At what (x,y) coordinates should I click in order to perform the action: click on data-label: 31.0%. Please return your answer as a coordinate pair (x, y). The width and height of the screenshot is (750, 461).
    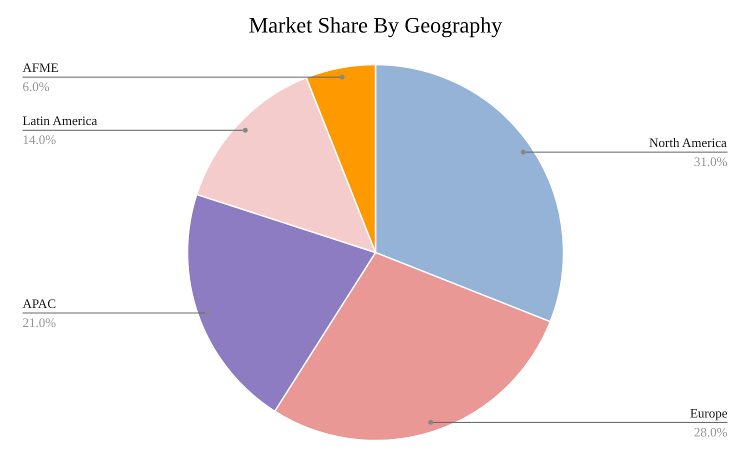
    Looking at the image, I should click on (711, 162).